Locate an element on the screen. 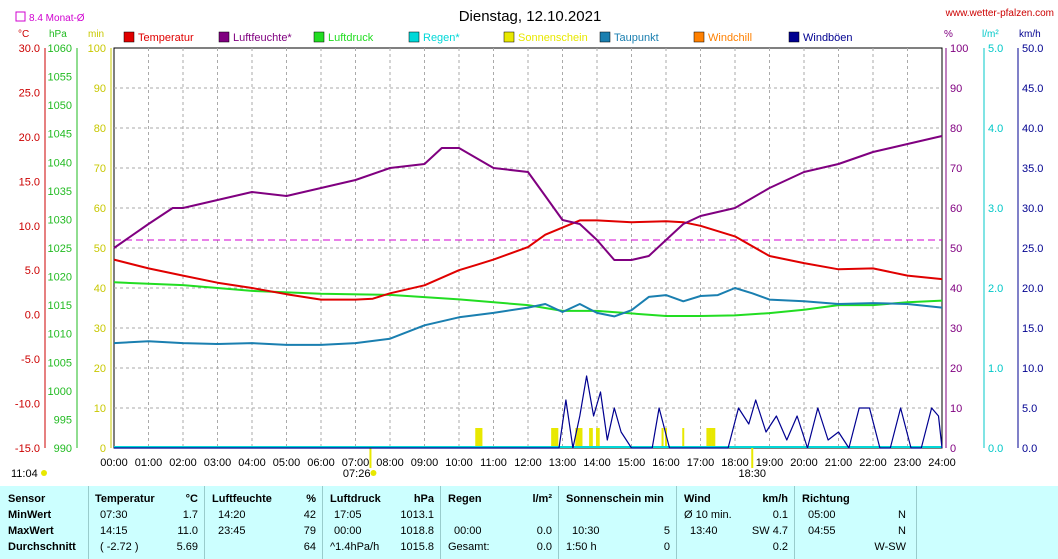  tick-label-wind_kmh: 50.0 is located at coordinates (1032, 49).